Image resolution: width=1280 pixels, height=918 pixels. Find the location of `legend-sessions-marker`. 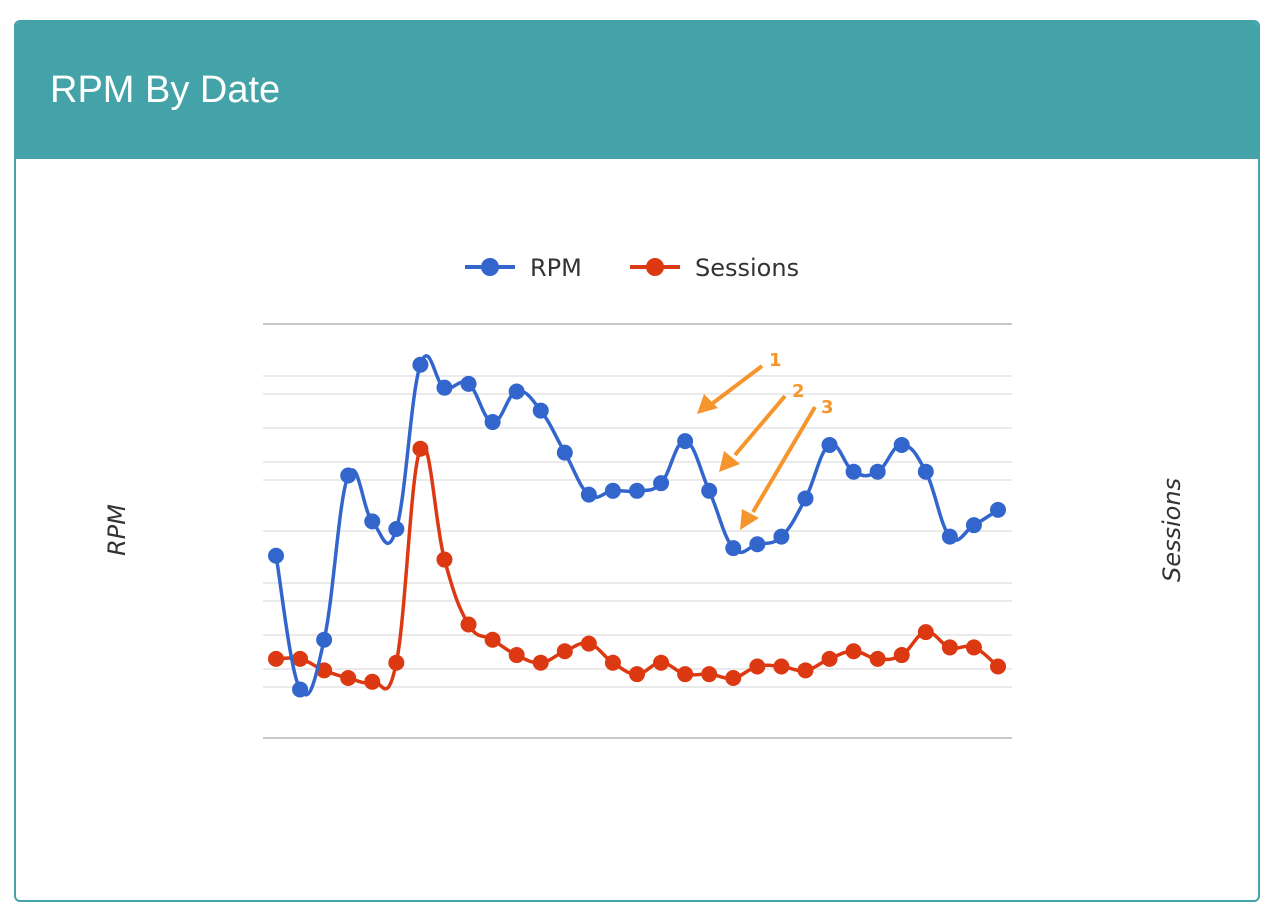

legend-sessions-marker is located at coordinates (655, 267).